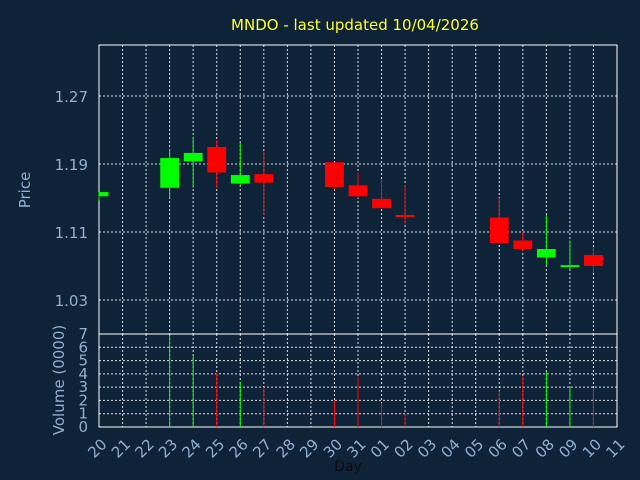  I want to click on x-tick-label: 10, so click(592, 448).